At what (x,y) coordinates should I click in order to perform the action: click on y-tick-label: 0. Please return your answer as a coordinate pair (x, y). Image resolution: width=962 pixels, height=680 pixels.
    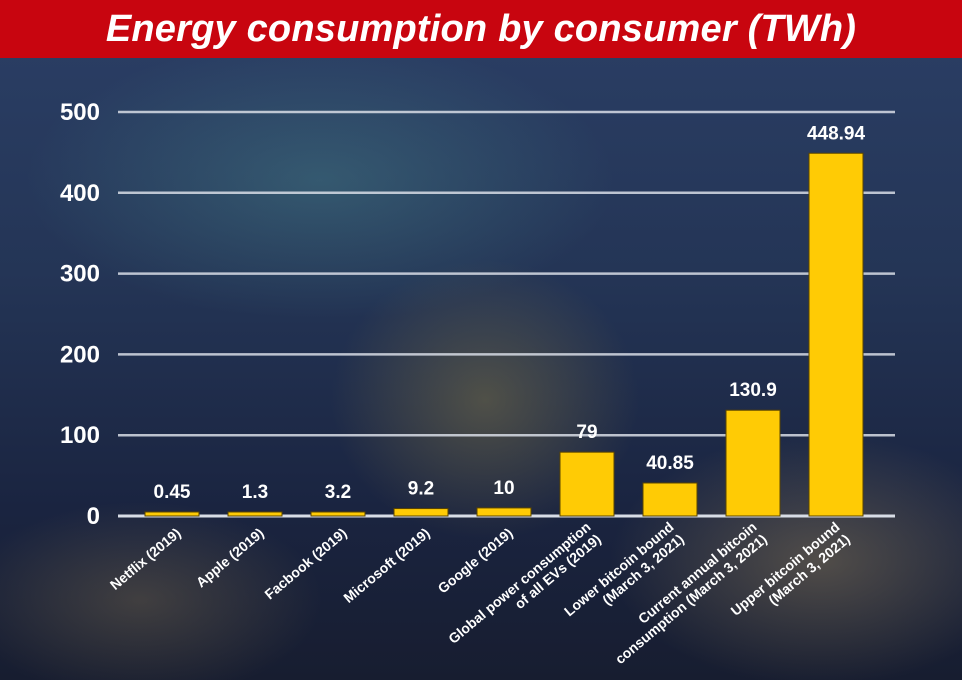
    Looking at the image, I should click on (93, 516).